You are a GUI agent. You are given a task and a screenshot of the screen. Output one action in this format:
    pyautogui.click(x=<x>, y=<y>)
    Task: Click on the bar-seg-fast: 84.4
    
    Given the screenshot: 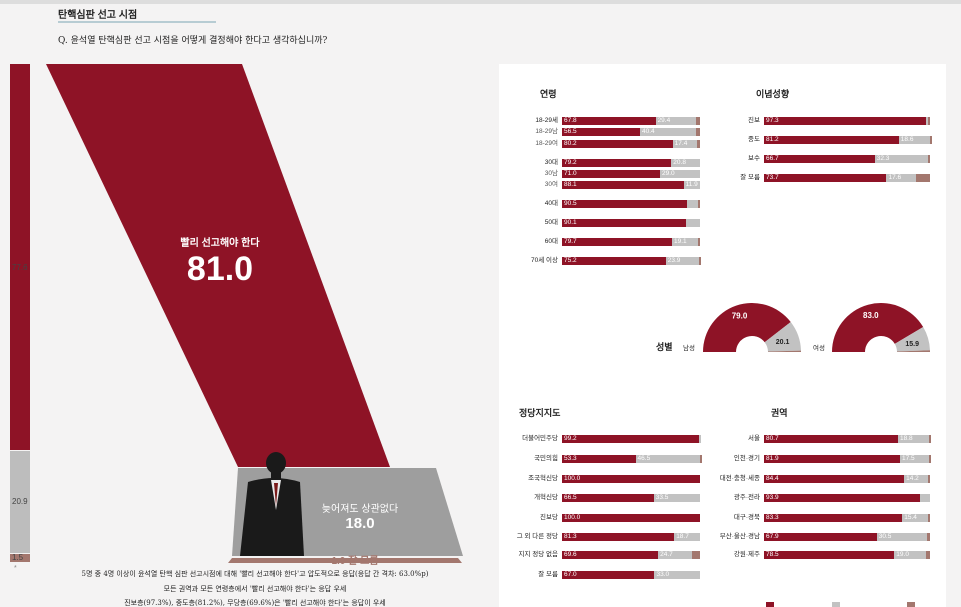 What is the action you would take?
    pyautogui.click(x=834, y=479)
    